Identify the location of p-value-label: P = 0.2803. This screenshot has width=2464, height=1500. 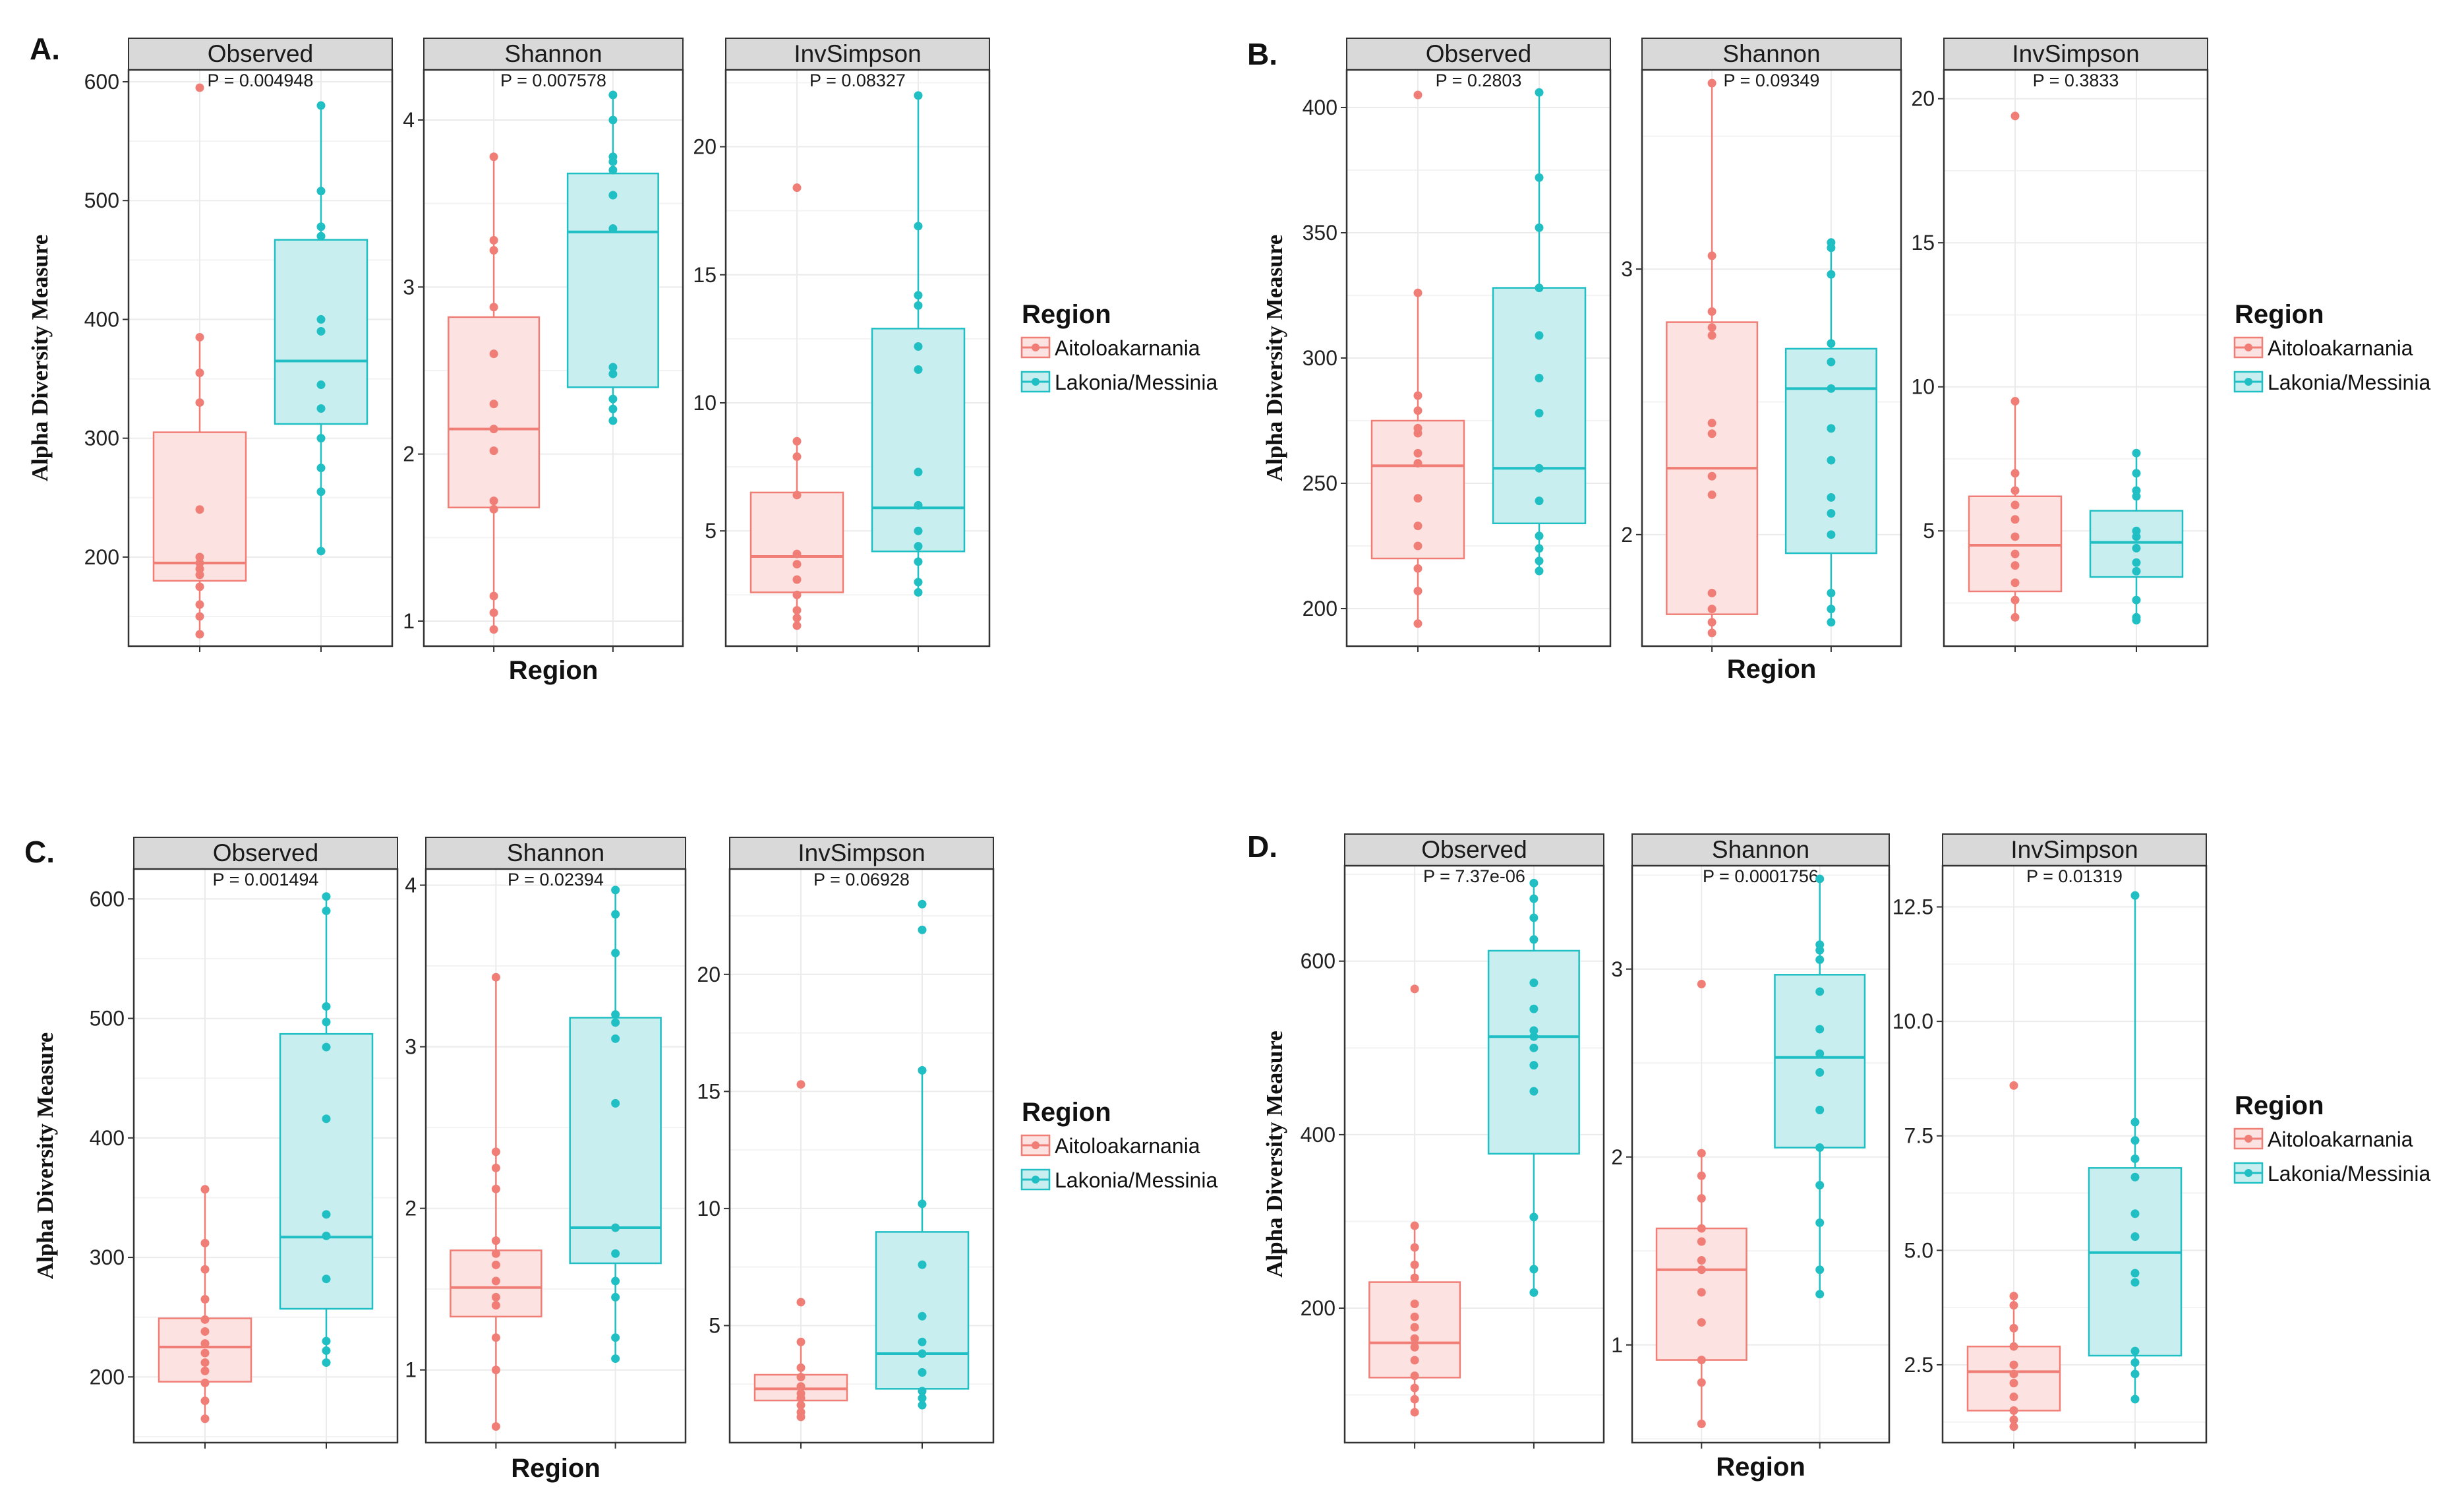
(1479, 80).